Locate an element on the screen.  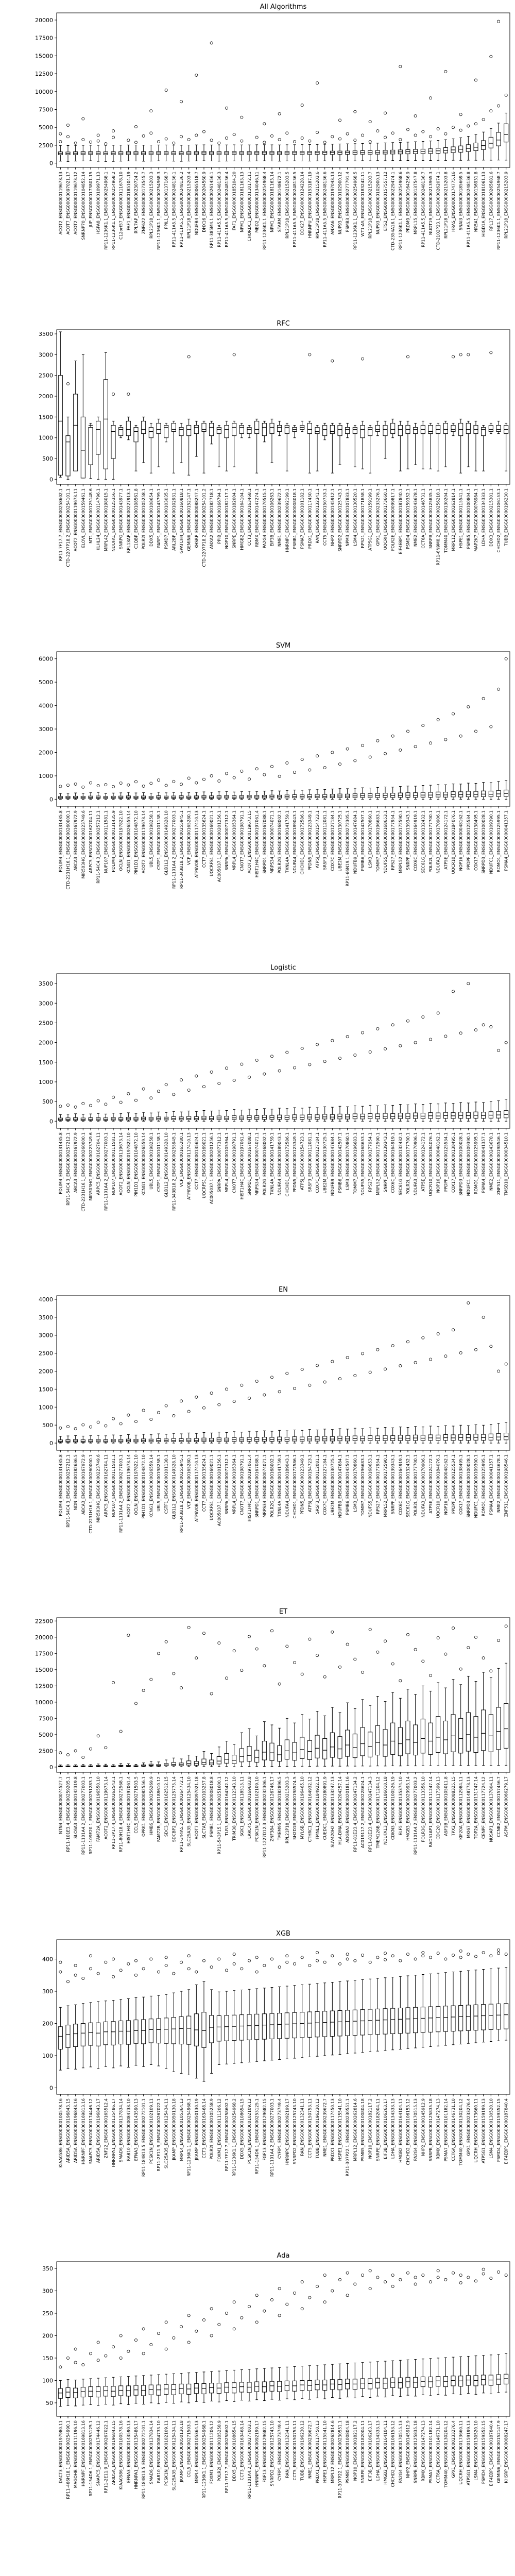
x-tick-label: UQCRH_ENSG00000173660.11 is located at coordinates (461, 2452).